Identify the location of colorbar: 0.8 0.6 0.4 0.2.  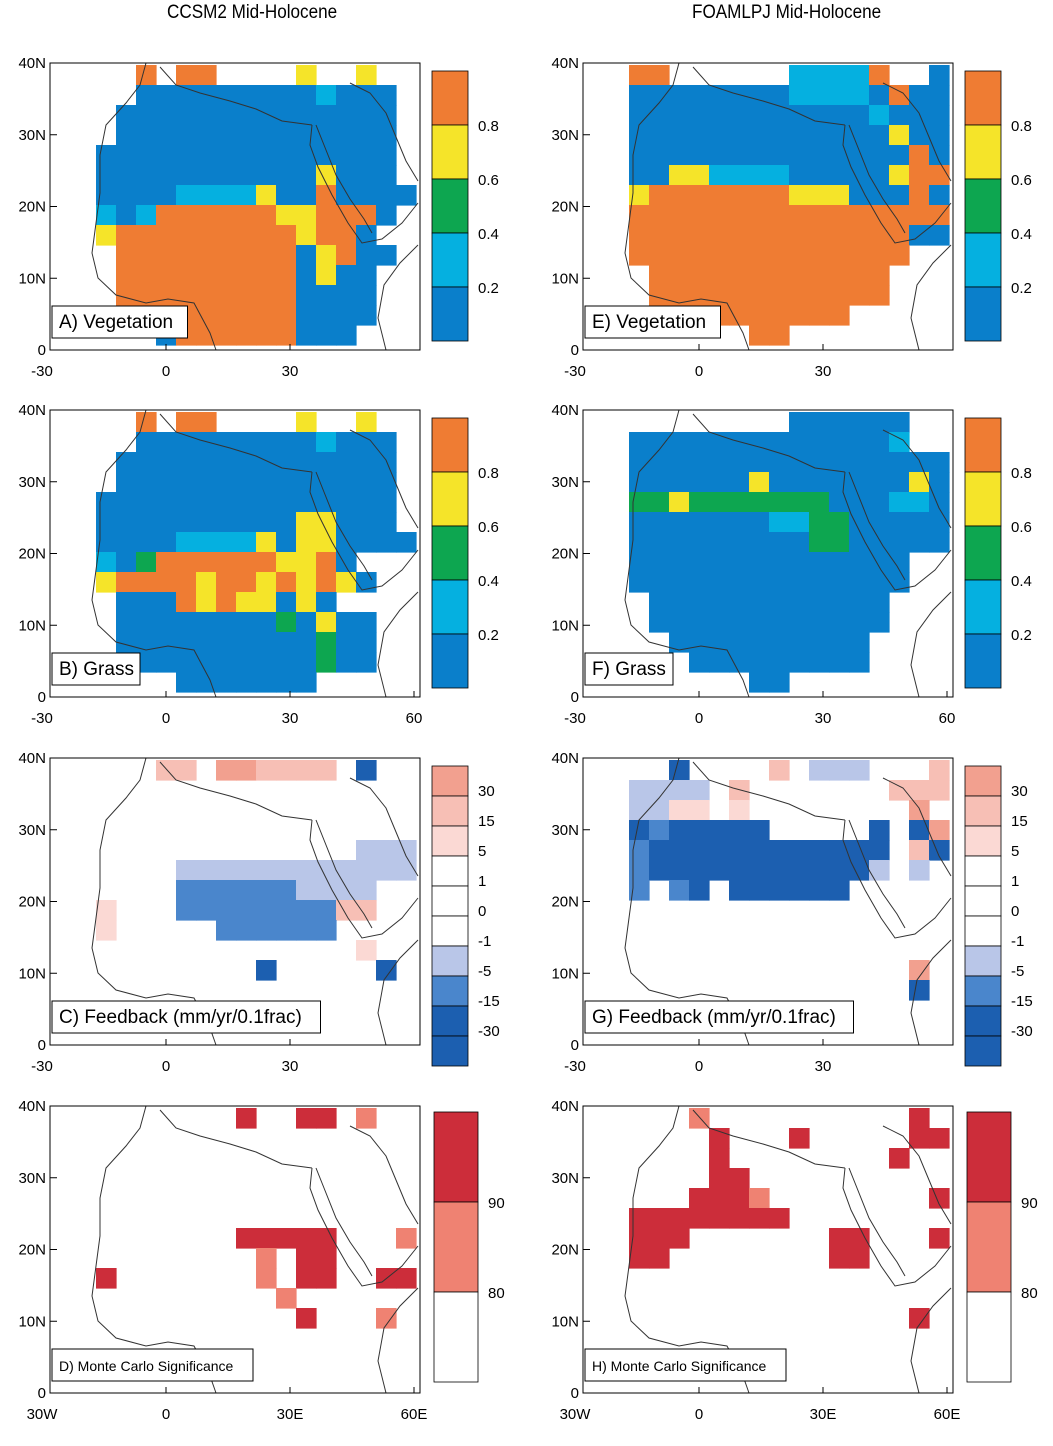
(465, 206).